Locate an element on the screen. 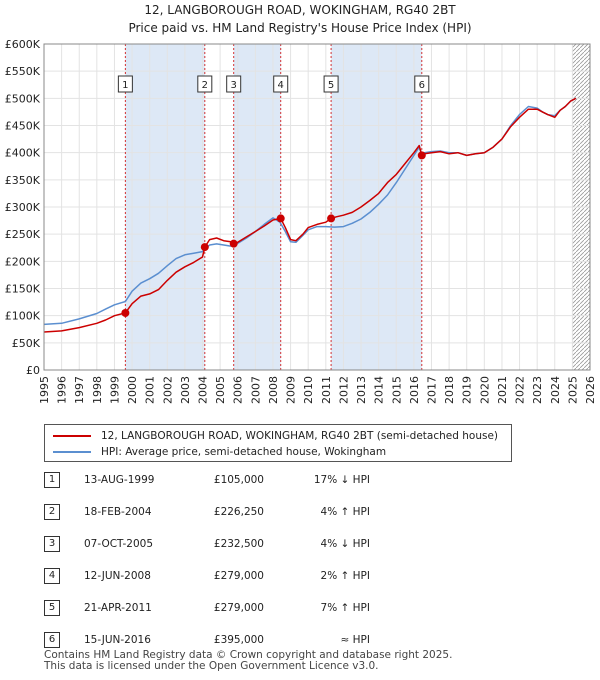 The width and height of the screenshot is (600, 680). x-tick-label: 2002 is located at coordinates (167, 390).